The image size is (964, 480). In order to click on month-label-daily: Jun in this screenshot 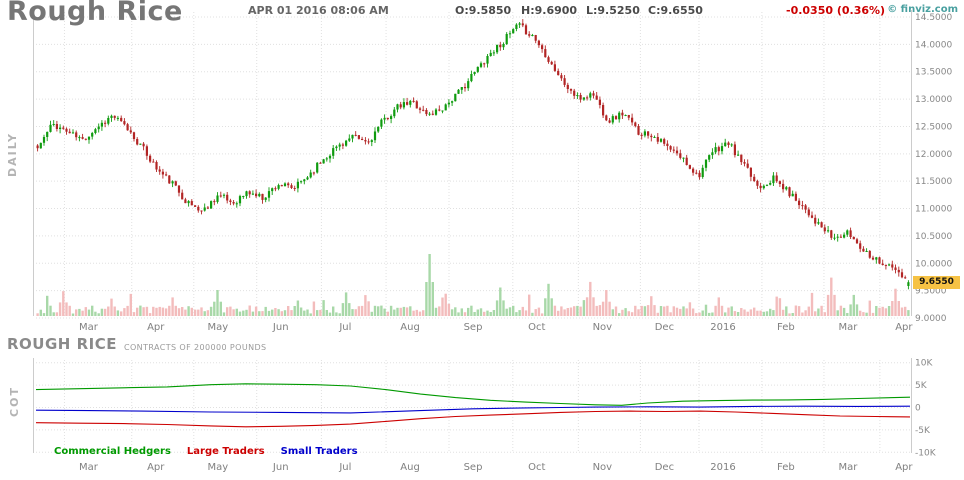, I will do `click(280, 327)`.